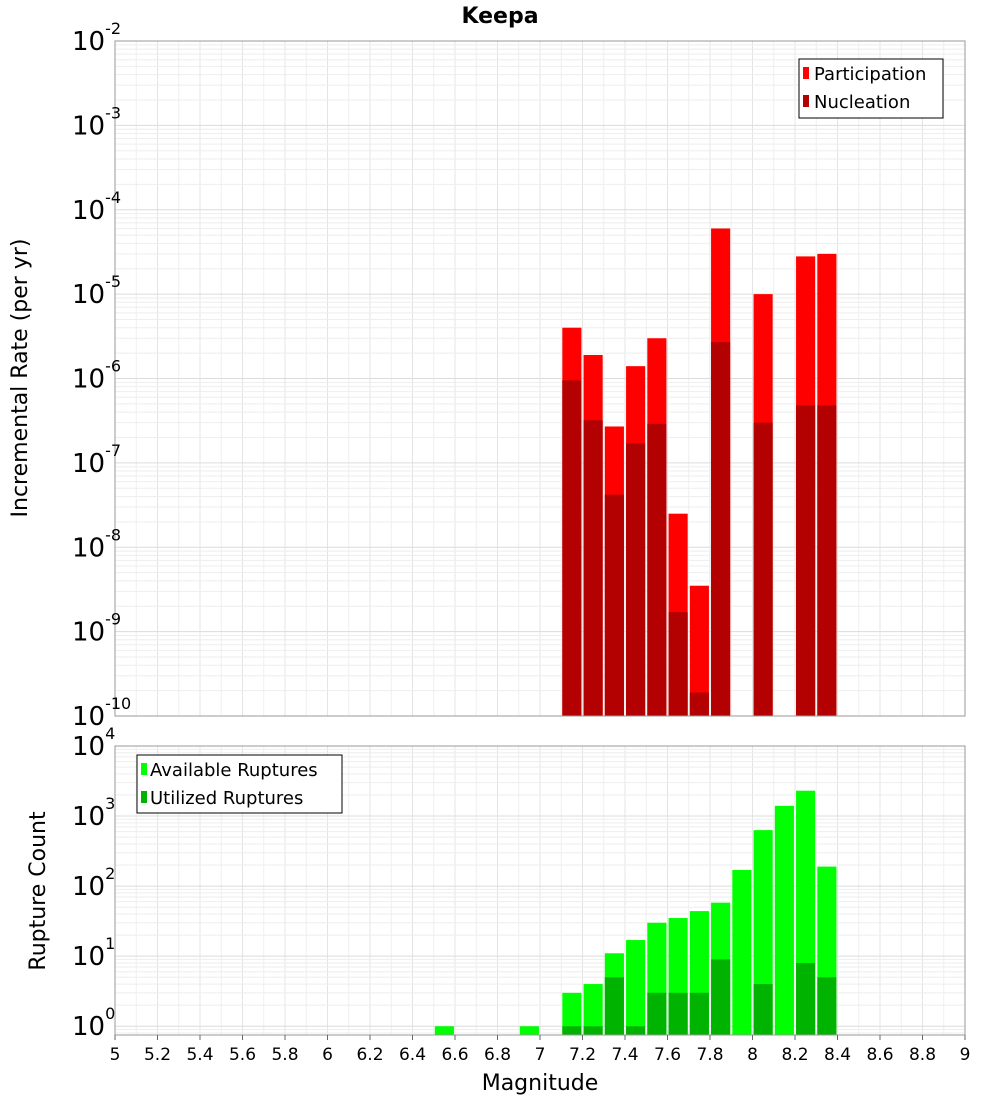 The image size is (1000, 1100). What do you see at coordinates (199, 1055) in the screenshot?
I see `x-tick-label: 5.4` at bounding box center [199, 1055].